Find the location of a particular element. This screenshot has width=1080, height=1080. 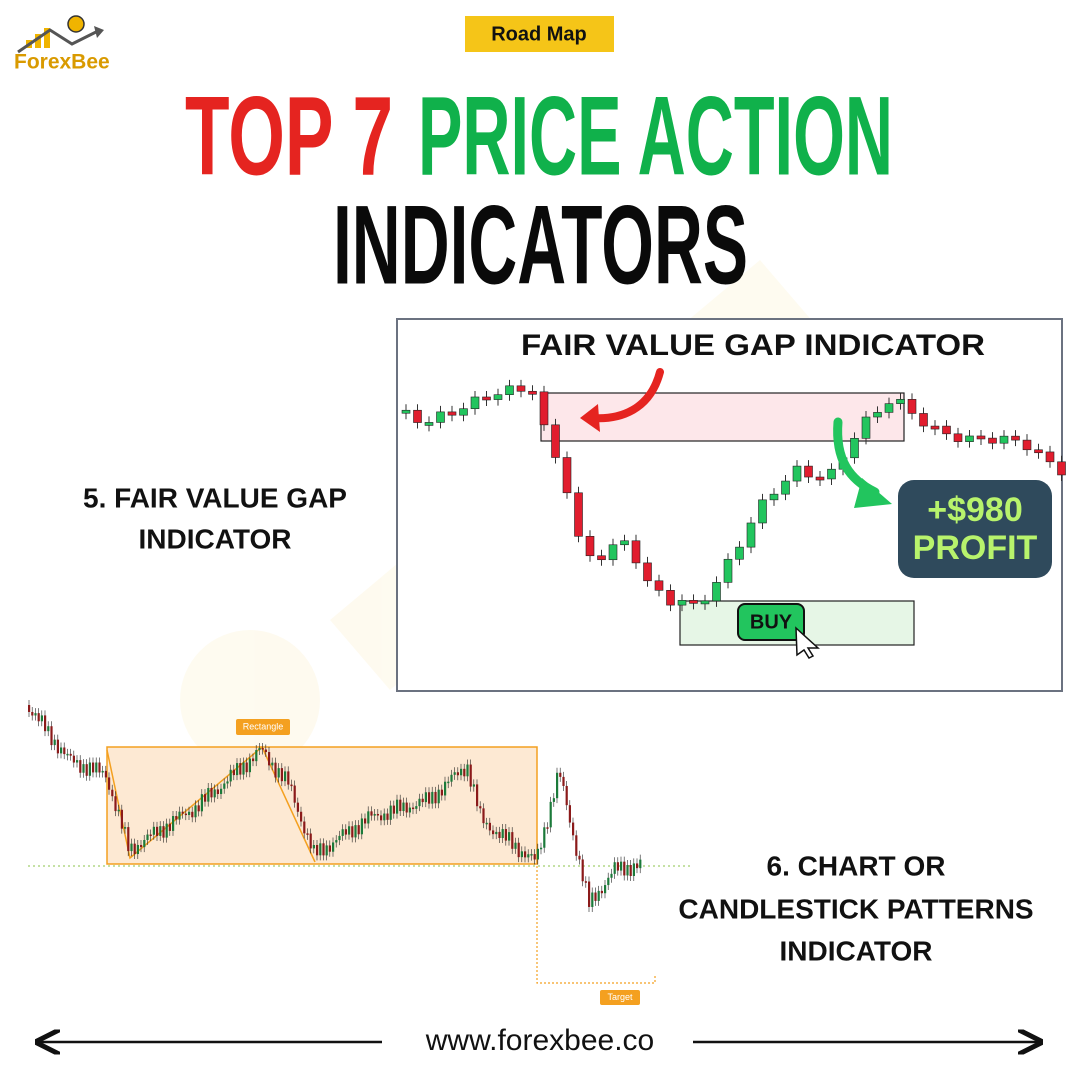

buy-button-text: BUY is located at coordinates (771, 622).